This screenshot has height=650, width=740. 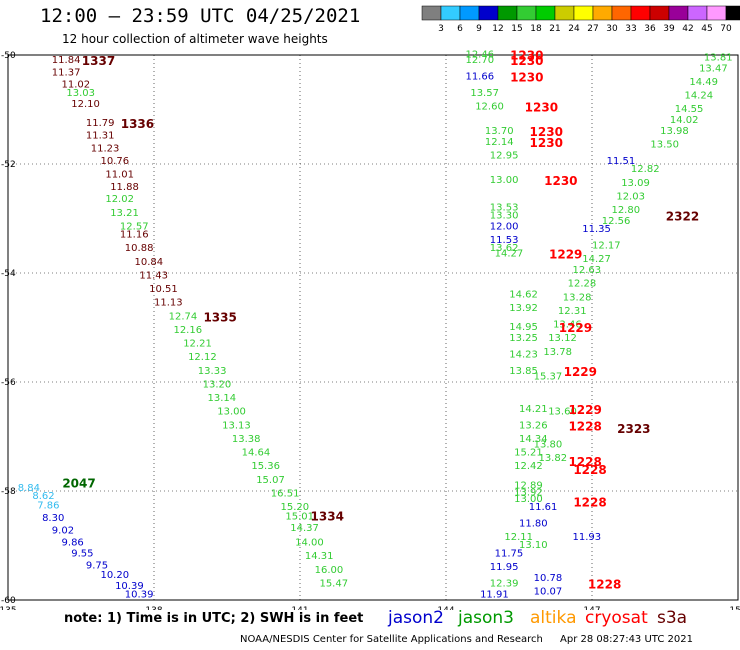 What do you see at coordinates (85, 104) in the screenshot?
I see `swh-point: 12.10` at bounding box center [85, 104].